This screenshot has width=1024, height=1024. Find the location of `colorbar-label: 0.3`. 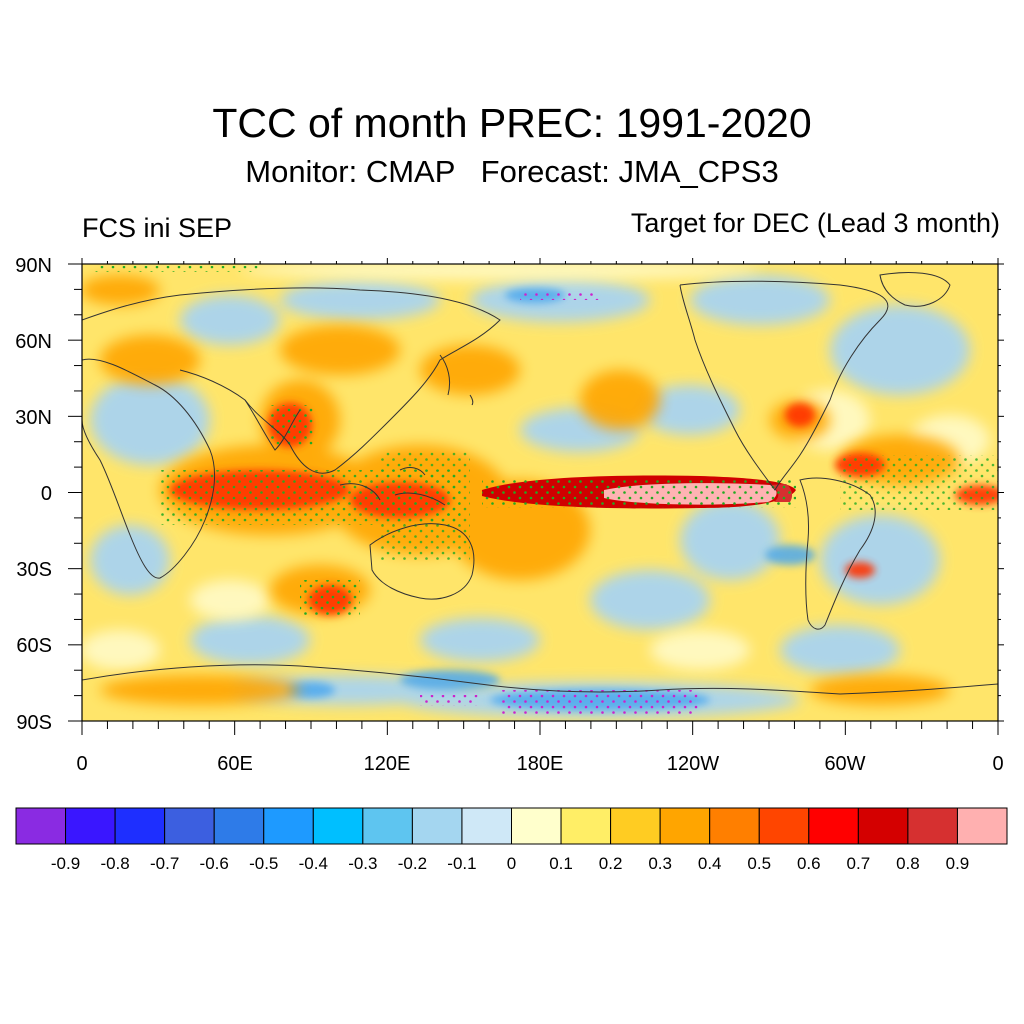

colorbar-label: 0.3 is located at coordinates (660, 863).